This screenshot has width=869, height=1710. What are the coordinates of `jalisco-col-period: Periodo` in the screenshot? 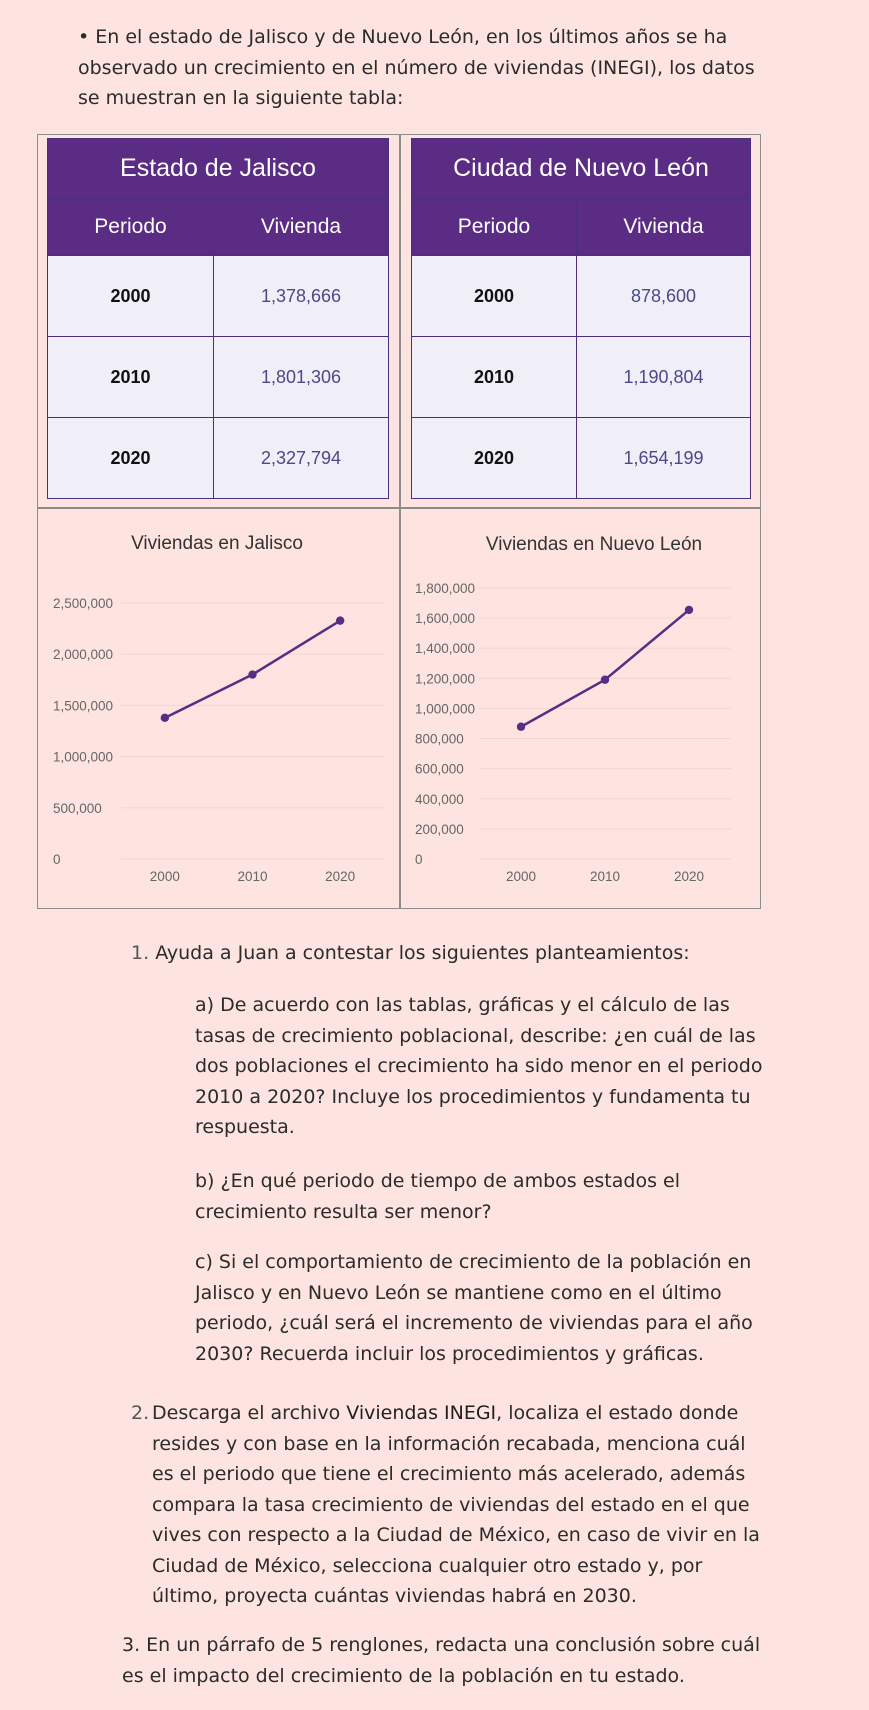 It's located at (130, 227).